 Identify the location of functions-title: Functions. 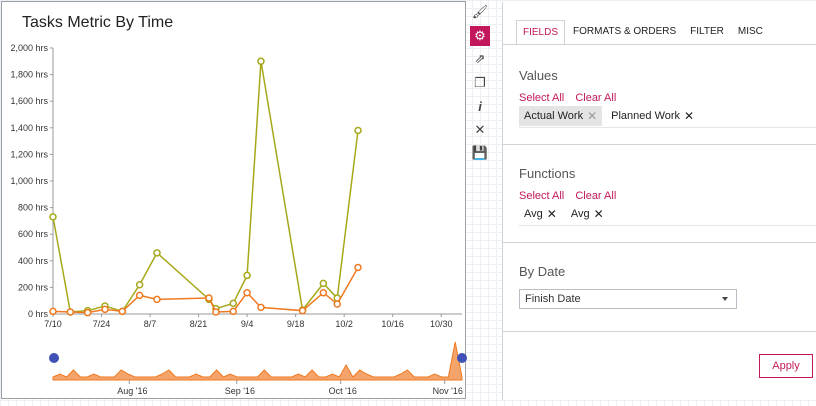
(547, 173).